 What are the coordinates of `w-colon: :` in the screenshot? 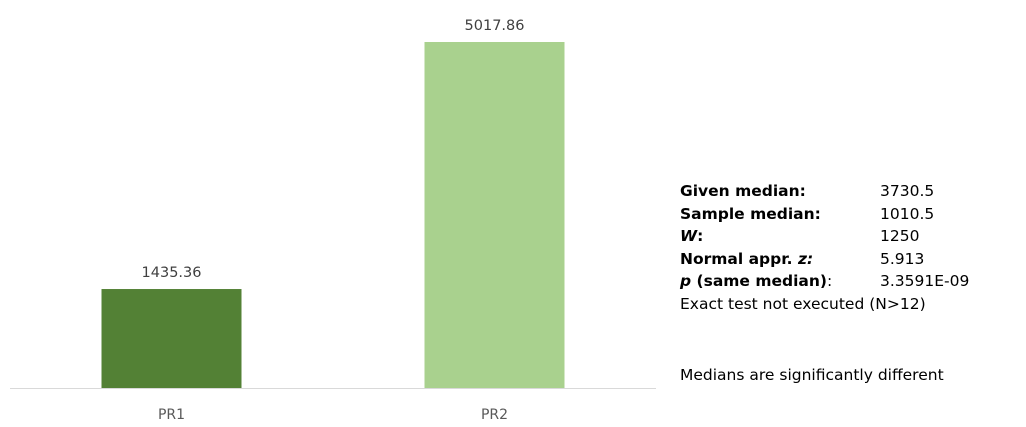 It's located at (700, 236).